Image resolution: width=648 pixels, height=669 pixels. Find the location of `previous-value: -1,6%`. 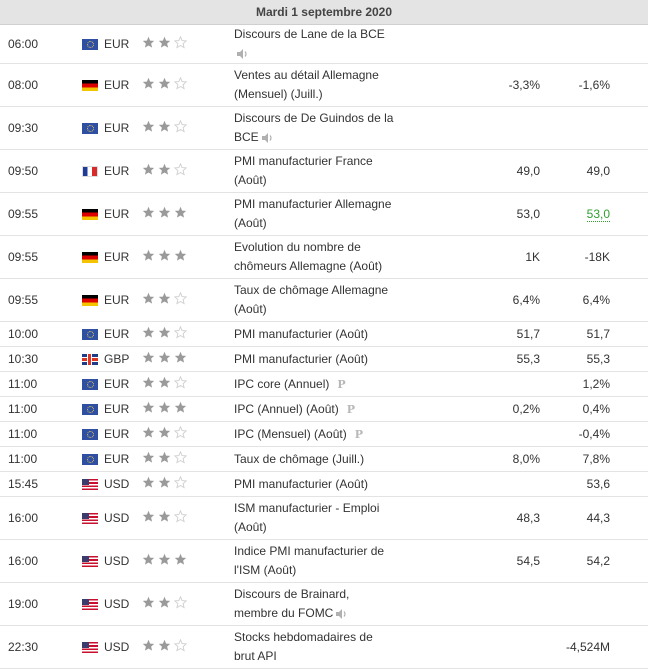

previous-value: -1,6% is located at coordinates (575, 85).